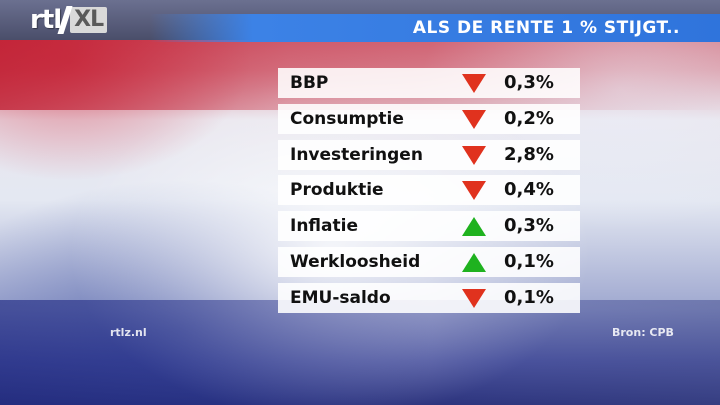 The image size is (720, 405). What do you see at coordinates (337, 190) in the screenshot?
I see `row-label: Produktie` at bounding box center [337, 190].